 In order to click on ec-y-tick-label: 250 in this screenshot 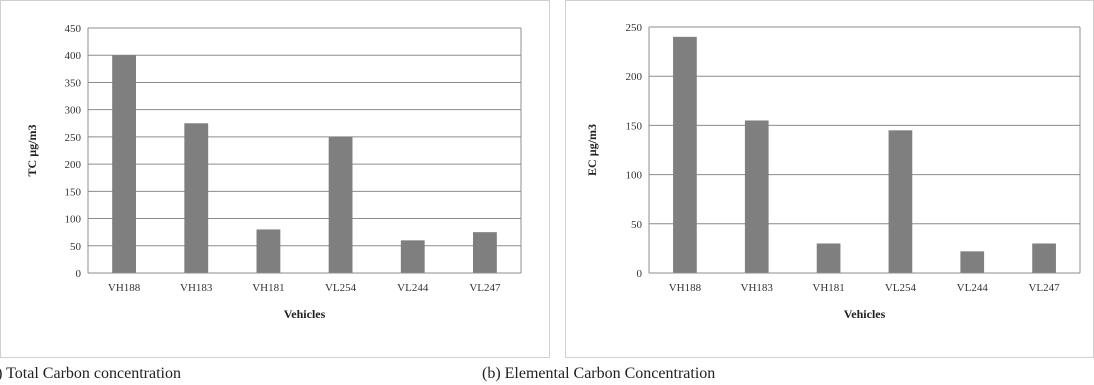, I will do `click(634, 28)`.